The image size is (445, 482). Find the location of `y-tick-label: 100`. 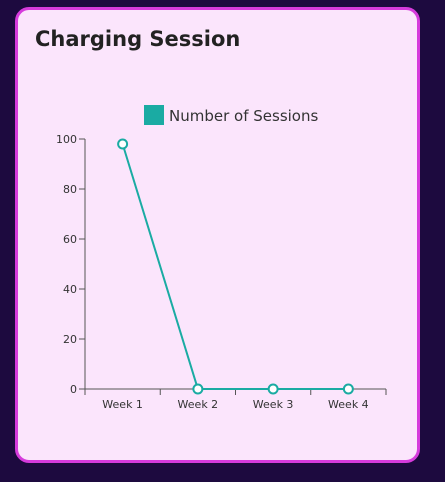

y-tick-label: 100 is located at coordinates (66, 139).